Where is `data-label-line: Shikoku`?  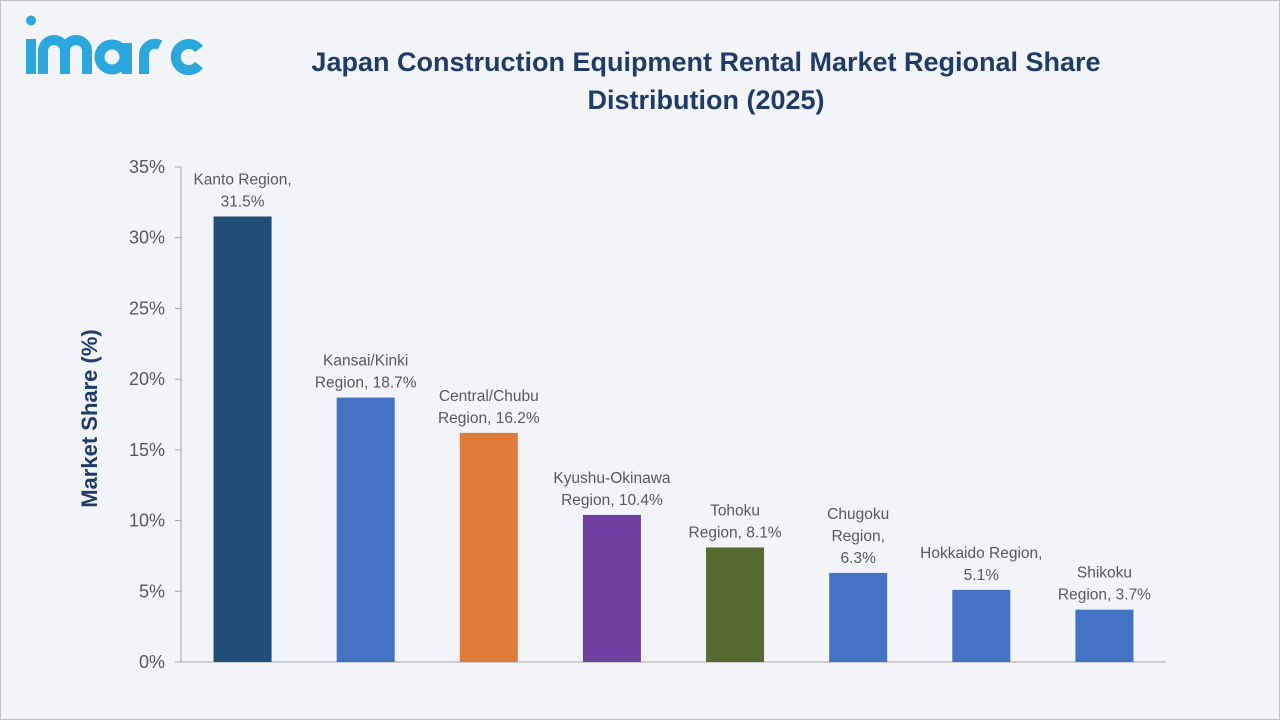 data-label-line: Shikoku is located at coordinates (1104, 573).